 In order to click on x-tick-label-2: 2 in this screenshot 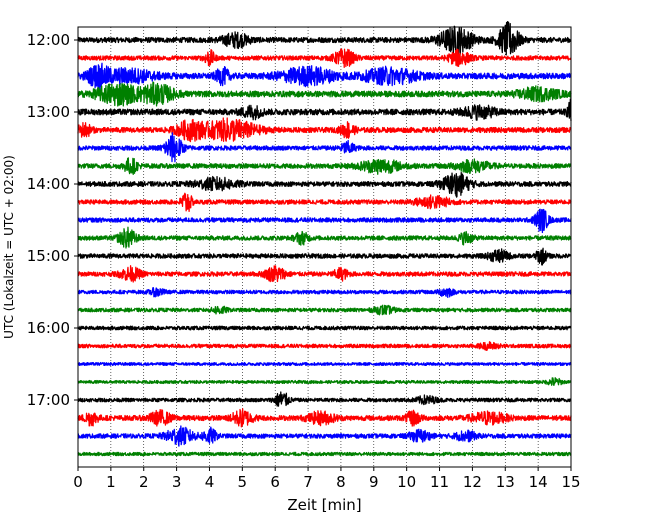, I will do `click(144, 482)`.